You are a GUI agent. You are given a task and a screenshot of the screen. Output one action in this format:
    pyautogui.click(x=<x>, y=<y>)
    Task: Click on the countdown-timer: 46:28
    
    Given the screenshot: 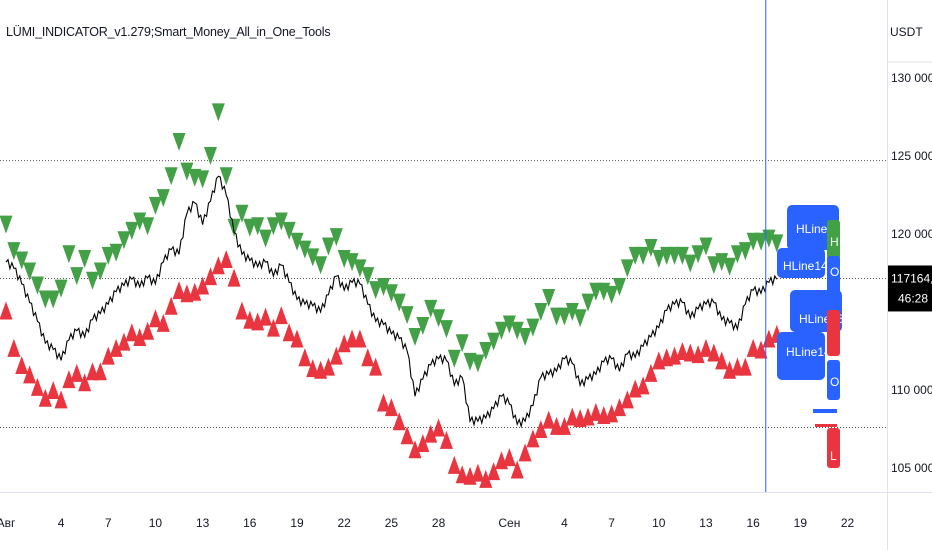 What is the action you would take?
    pyautogui.click(x=913, y=298)
    